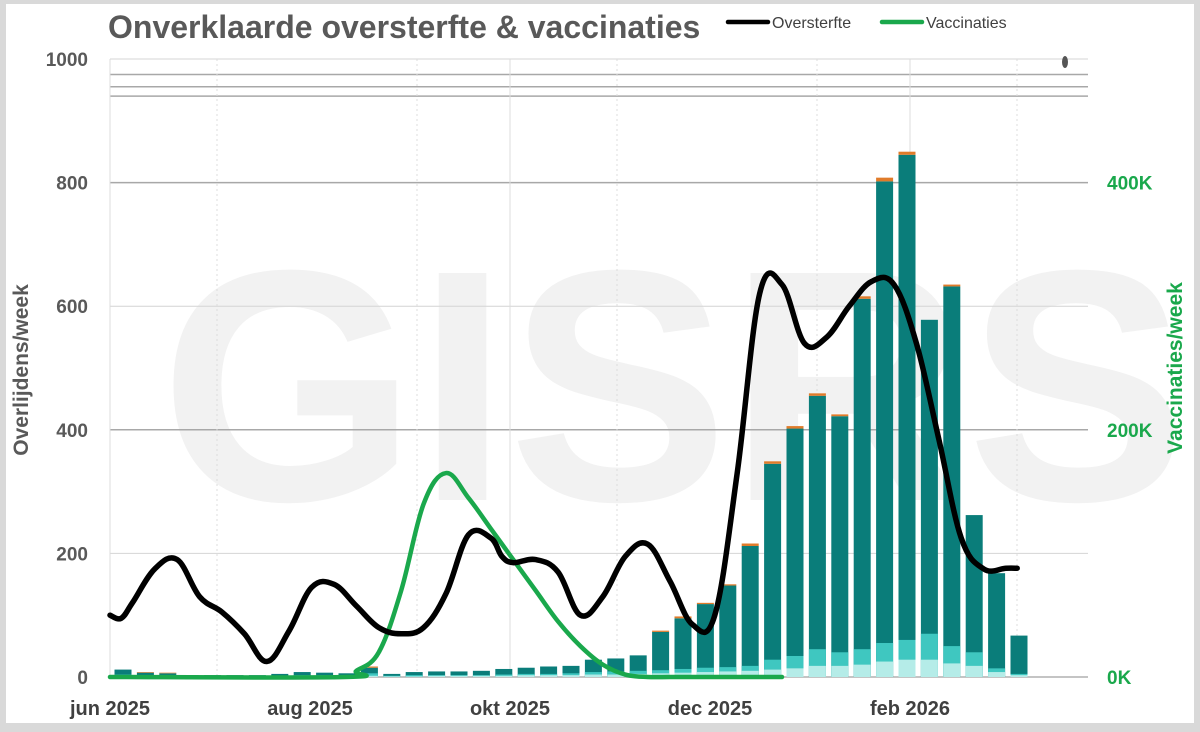  I want to click on legend: Oversterfte Vaccinaties, so click(866, 23).